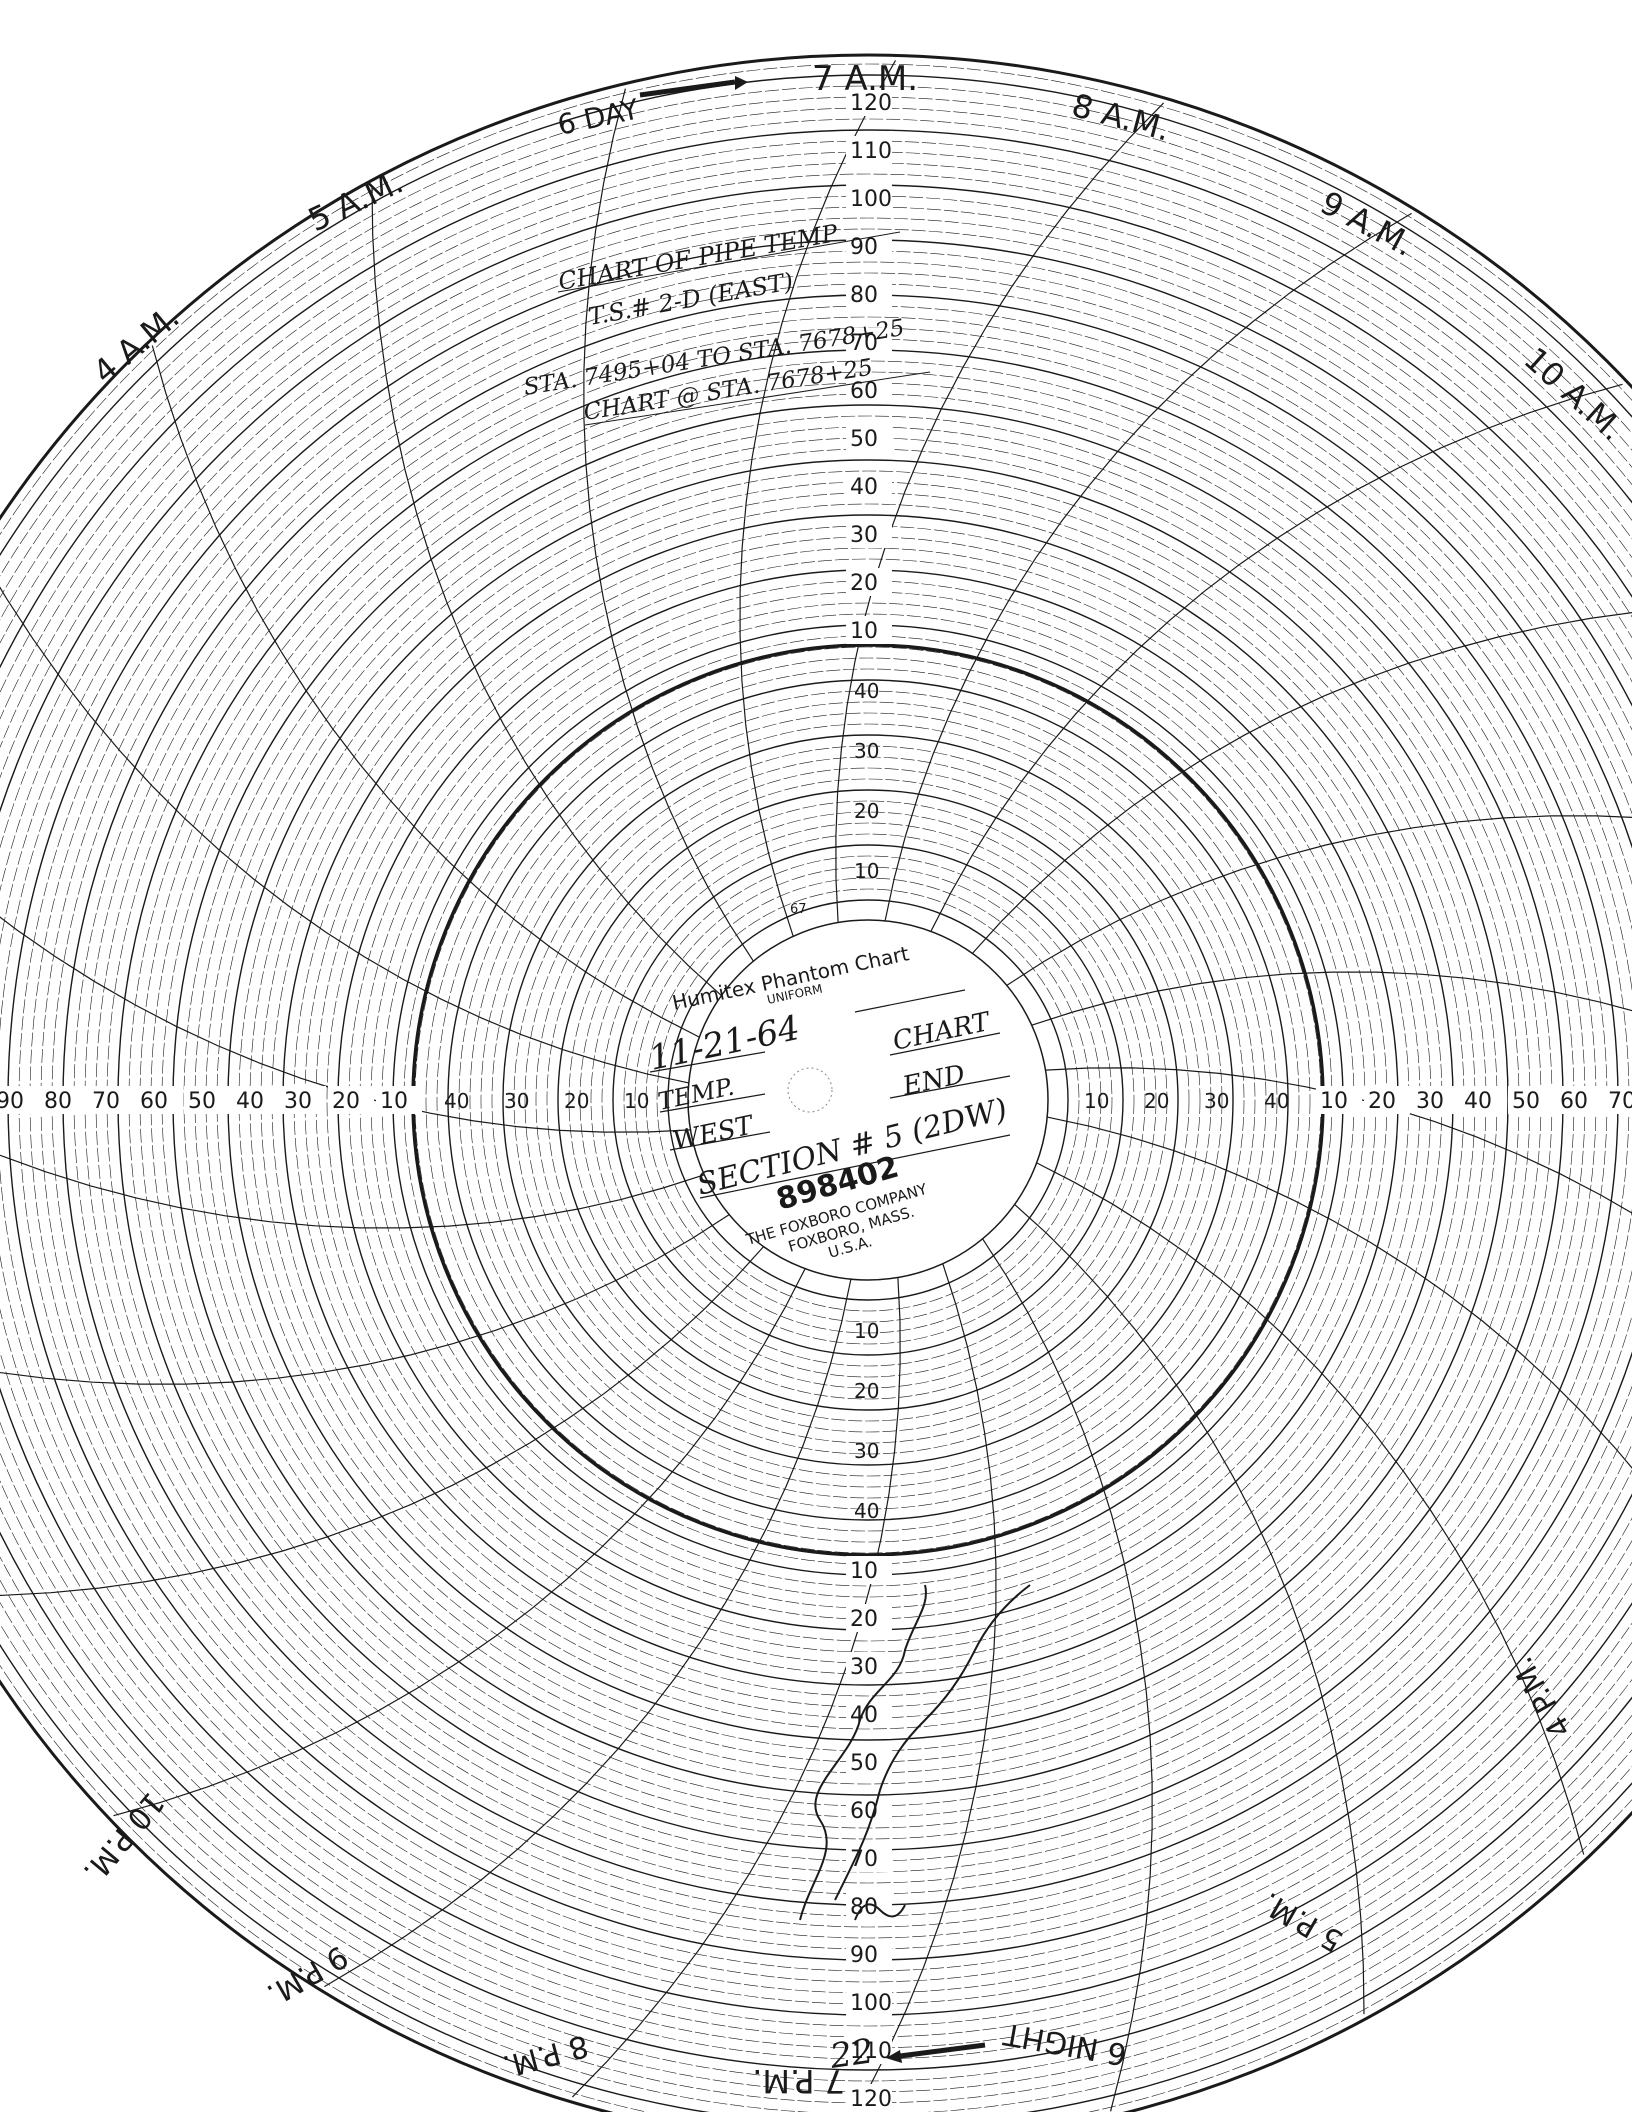  I want to click on scale-label: 120, so click(871, 103).